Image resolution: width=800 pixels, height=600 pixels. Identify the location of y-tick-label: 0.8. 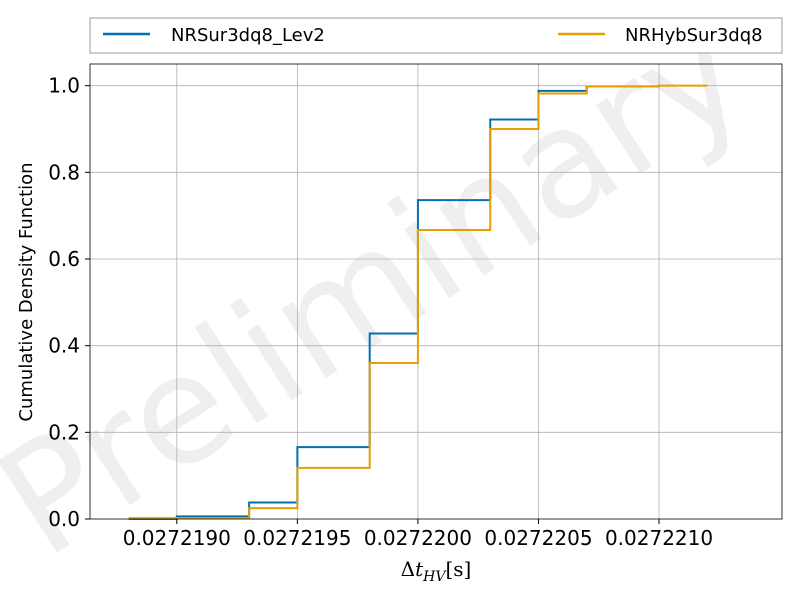
(64, 172).